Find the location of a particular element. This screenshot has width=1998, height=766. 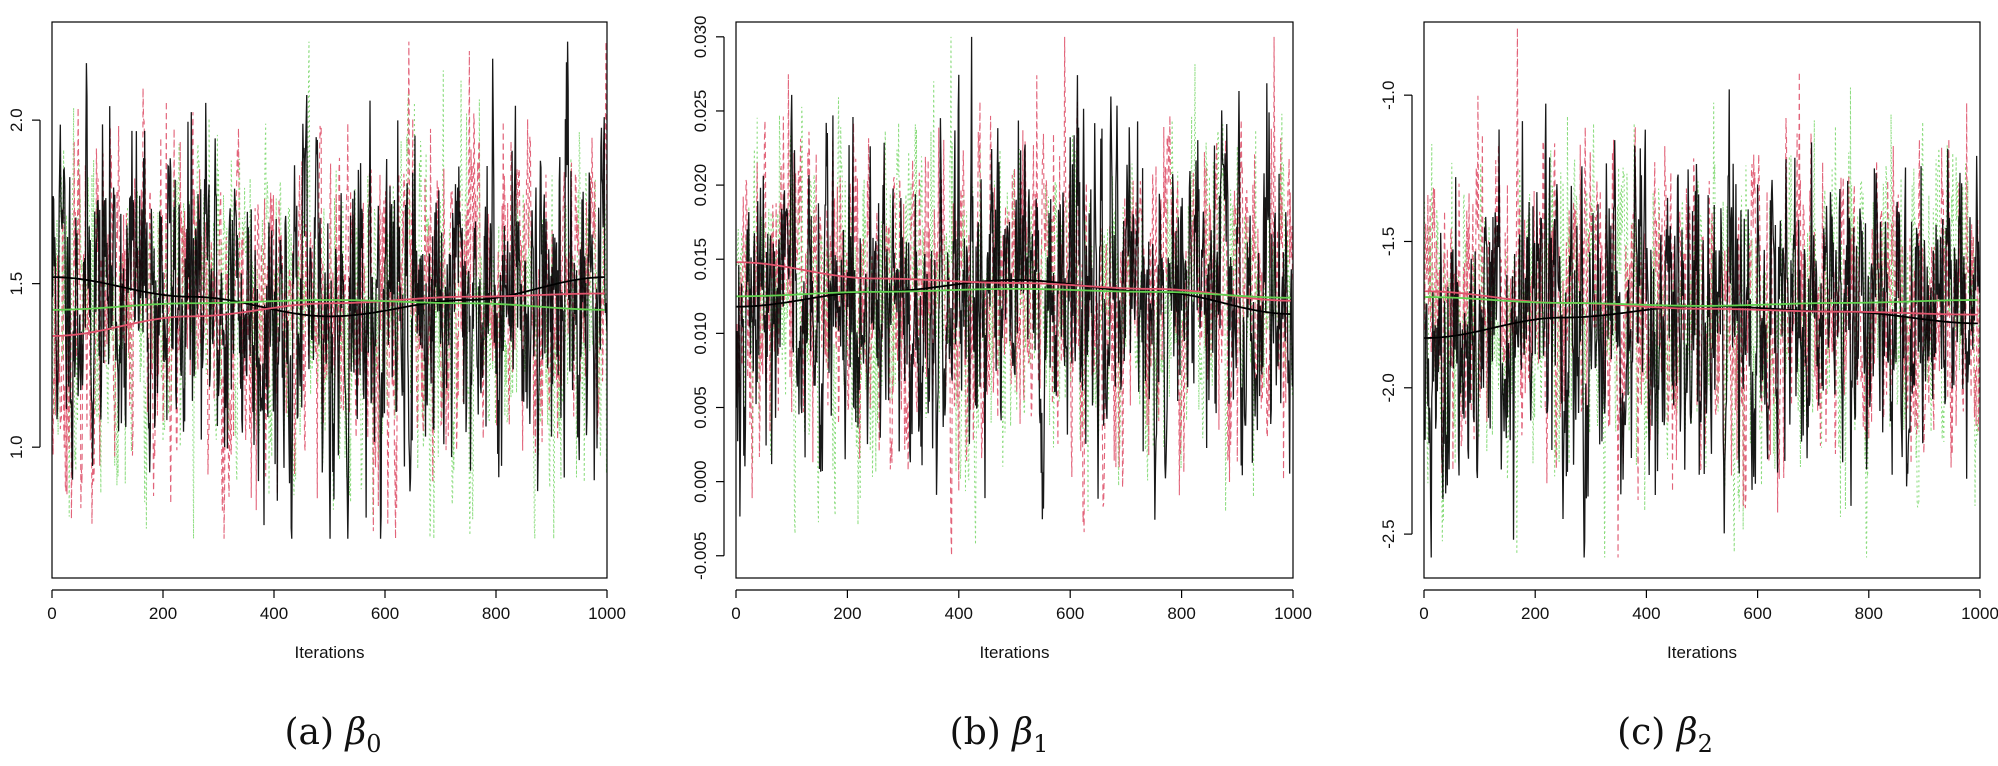

caption-prefix: (b) is located at coordinates (975, 732).